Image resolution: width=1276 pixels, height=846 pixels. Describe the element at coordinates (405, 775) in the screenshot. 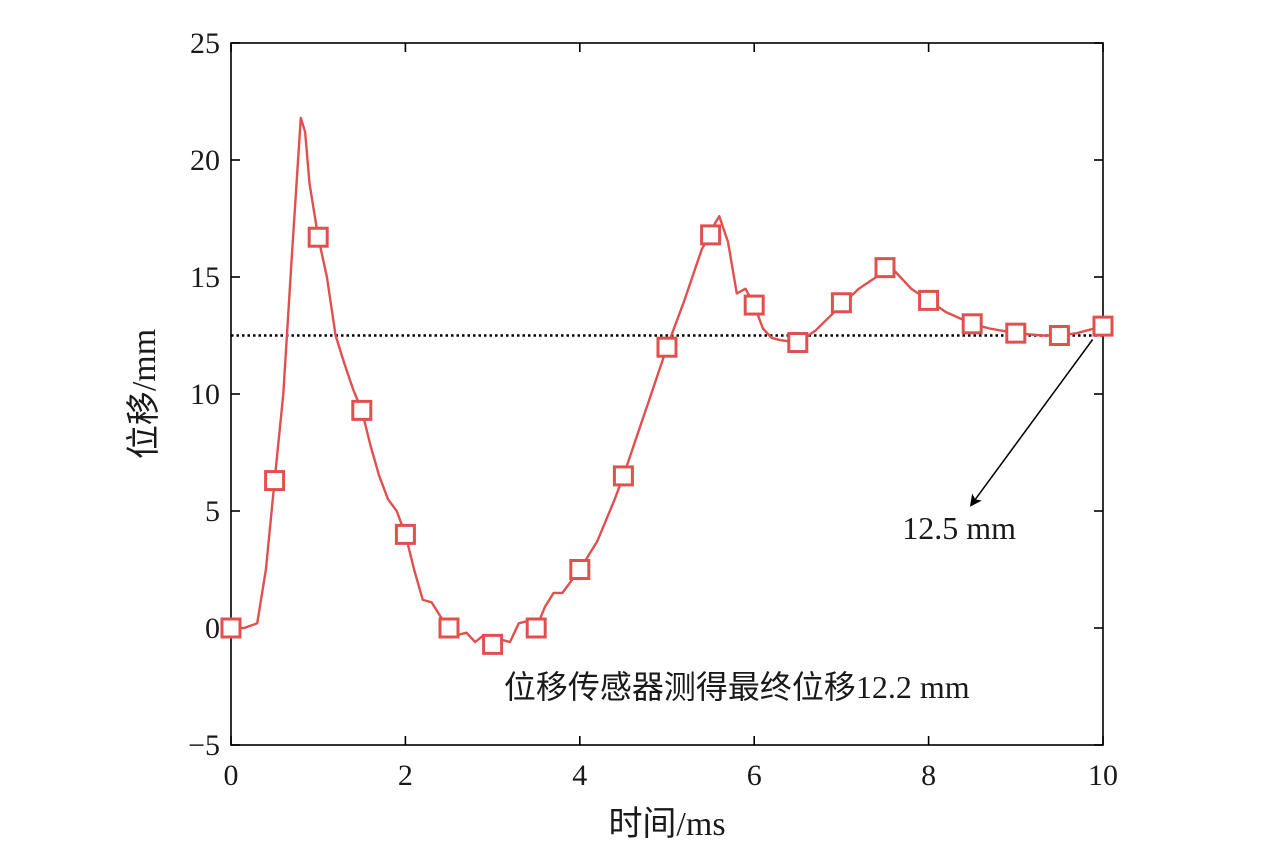

I see `x-tick-label: 2` at that location.